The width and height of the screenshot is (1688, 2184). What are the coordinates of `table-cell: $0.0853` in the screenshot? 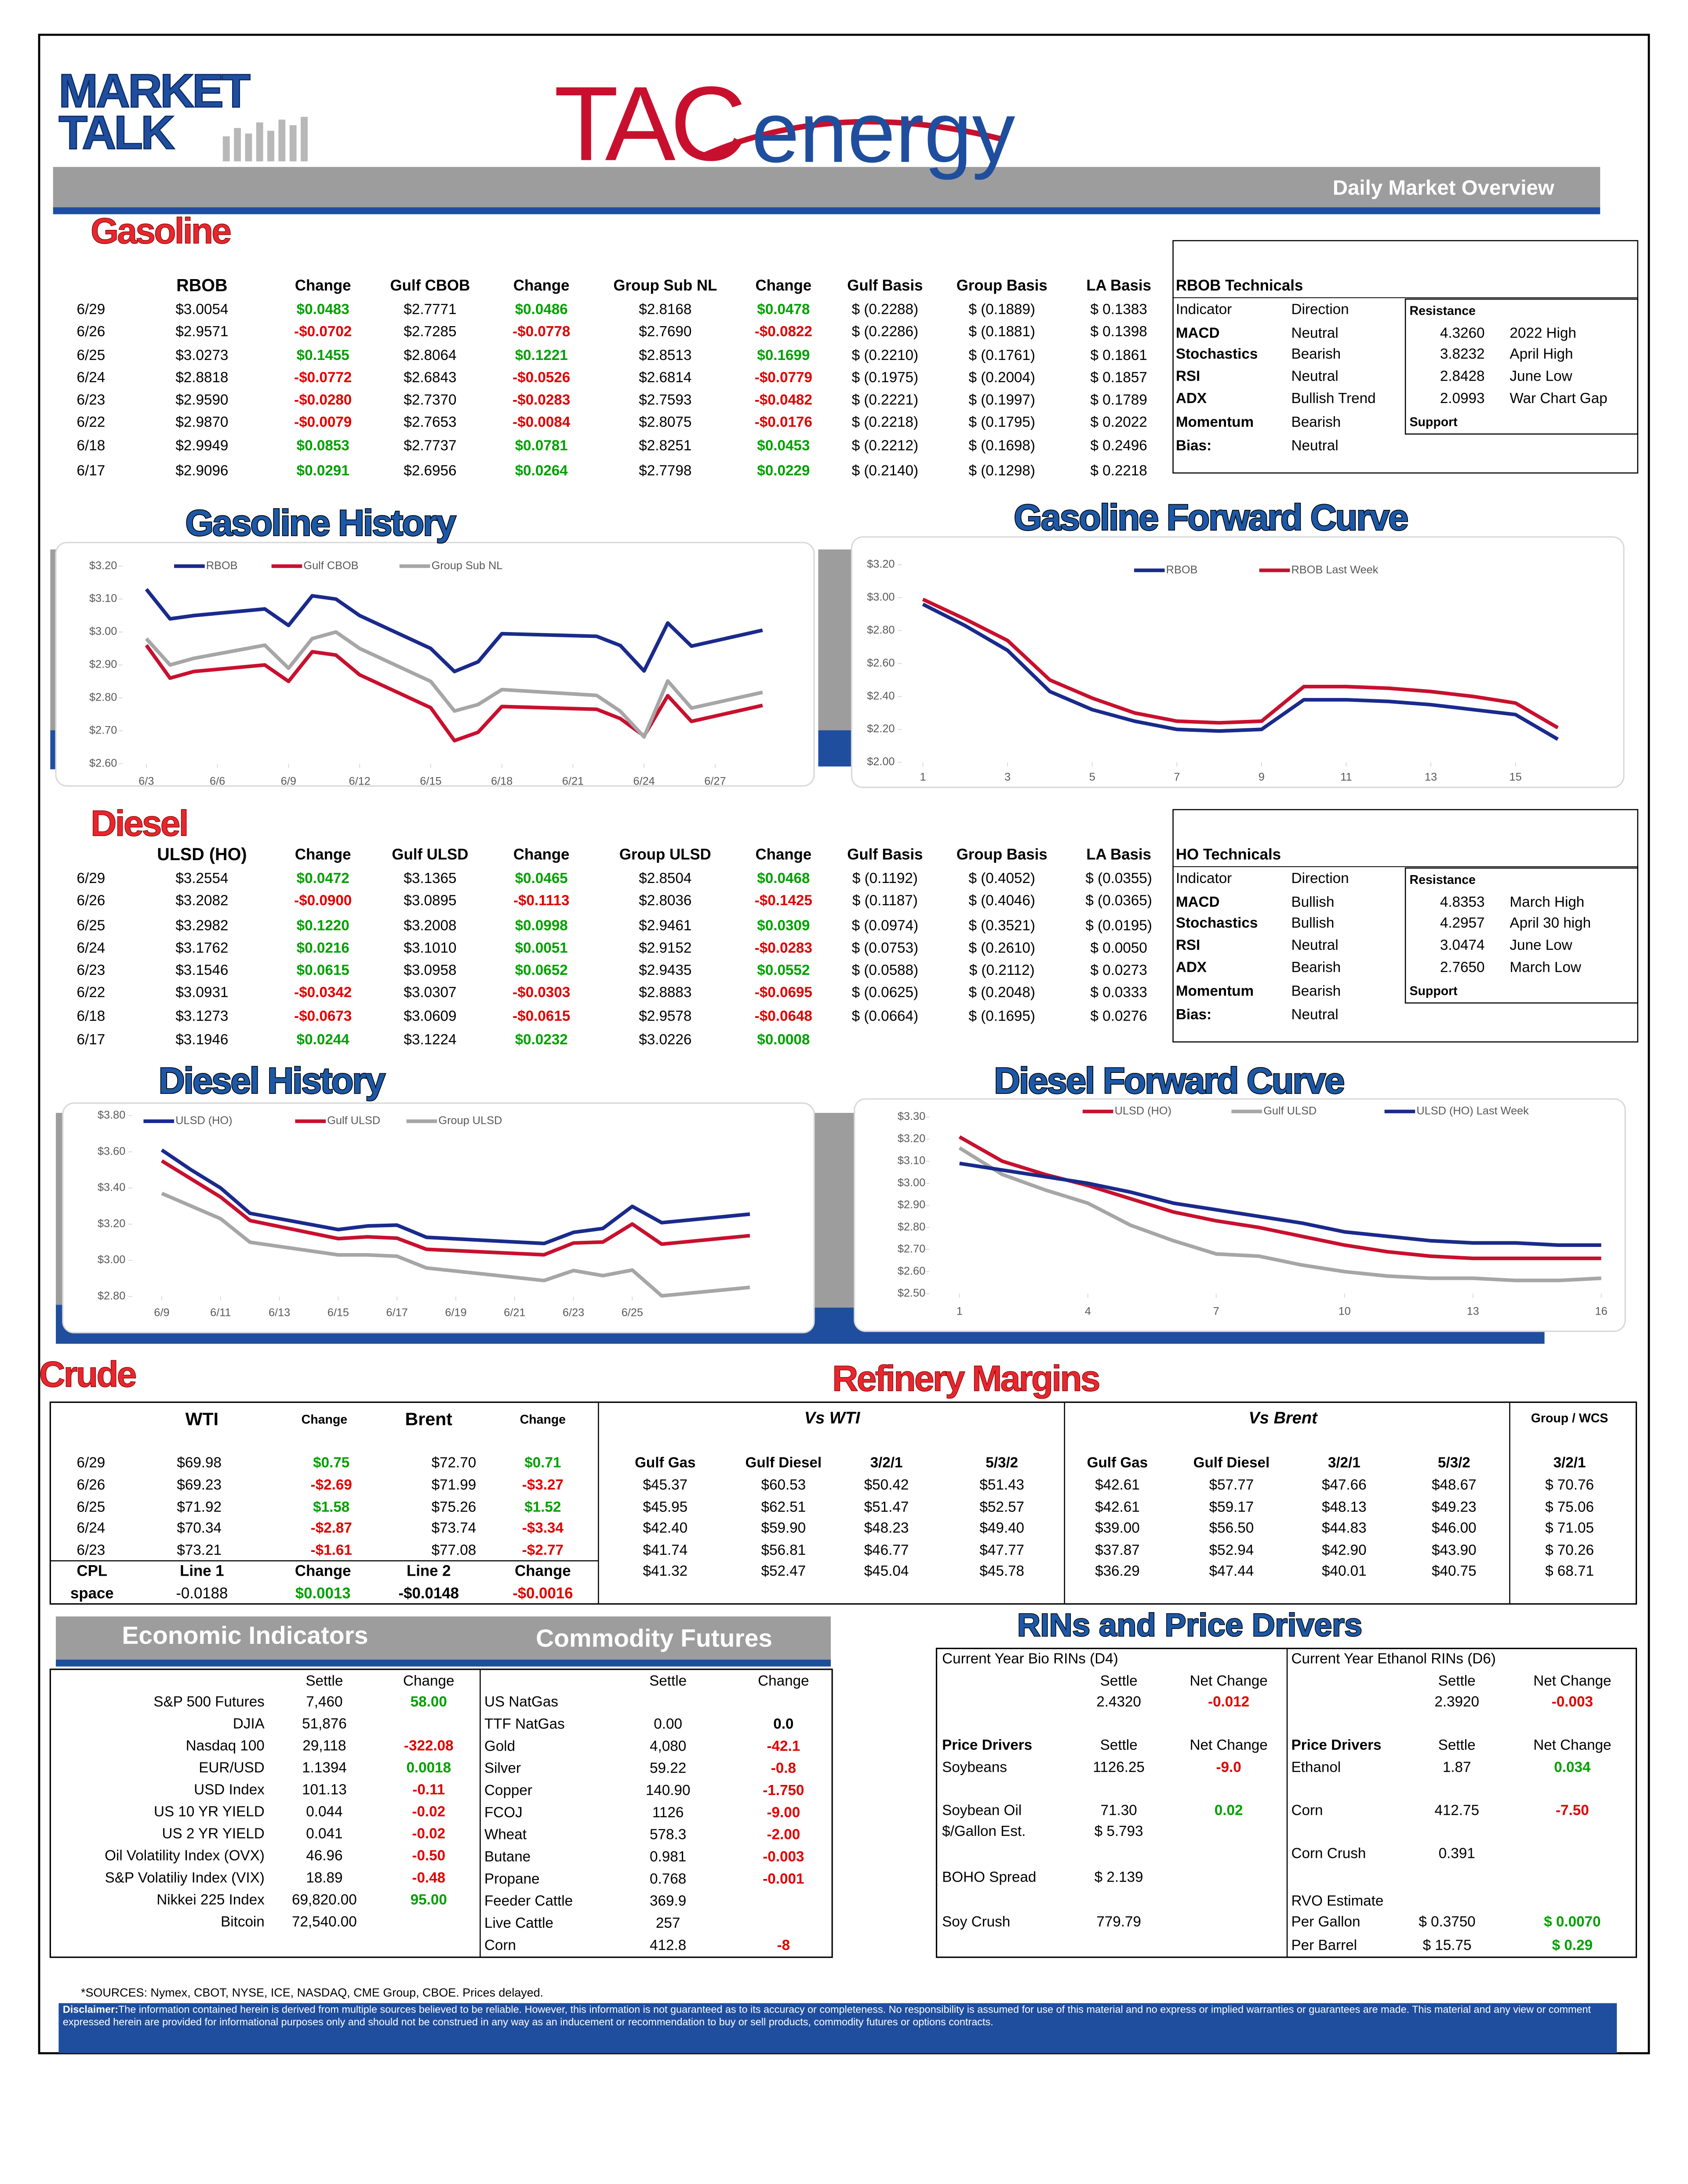 It's located at (323, 446).